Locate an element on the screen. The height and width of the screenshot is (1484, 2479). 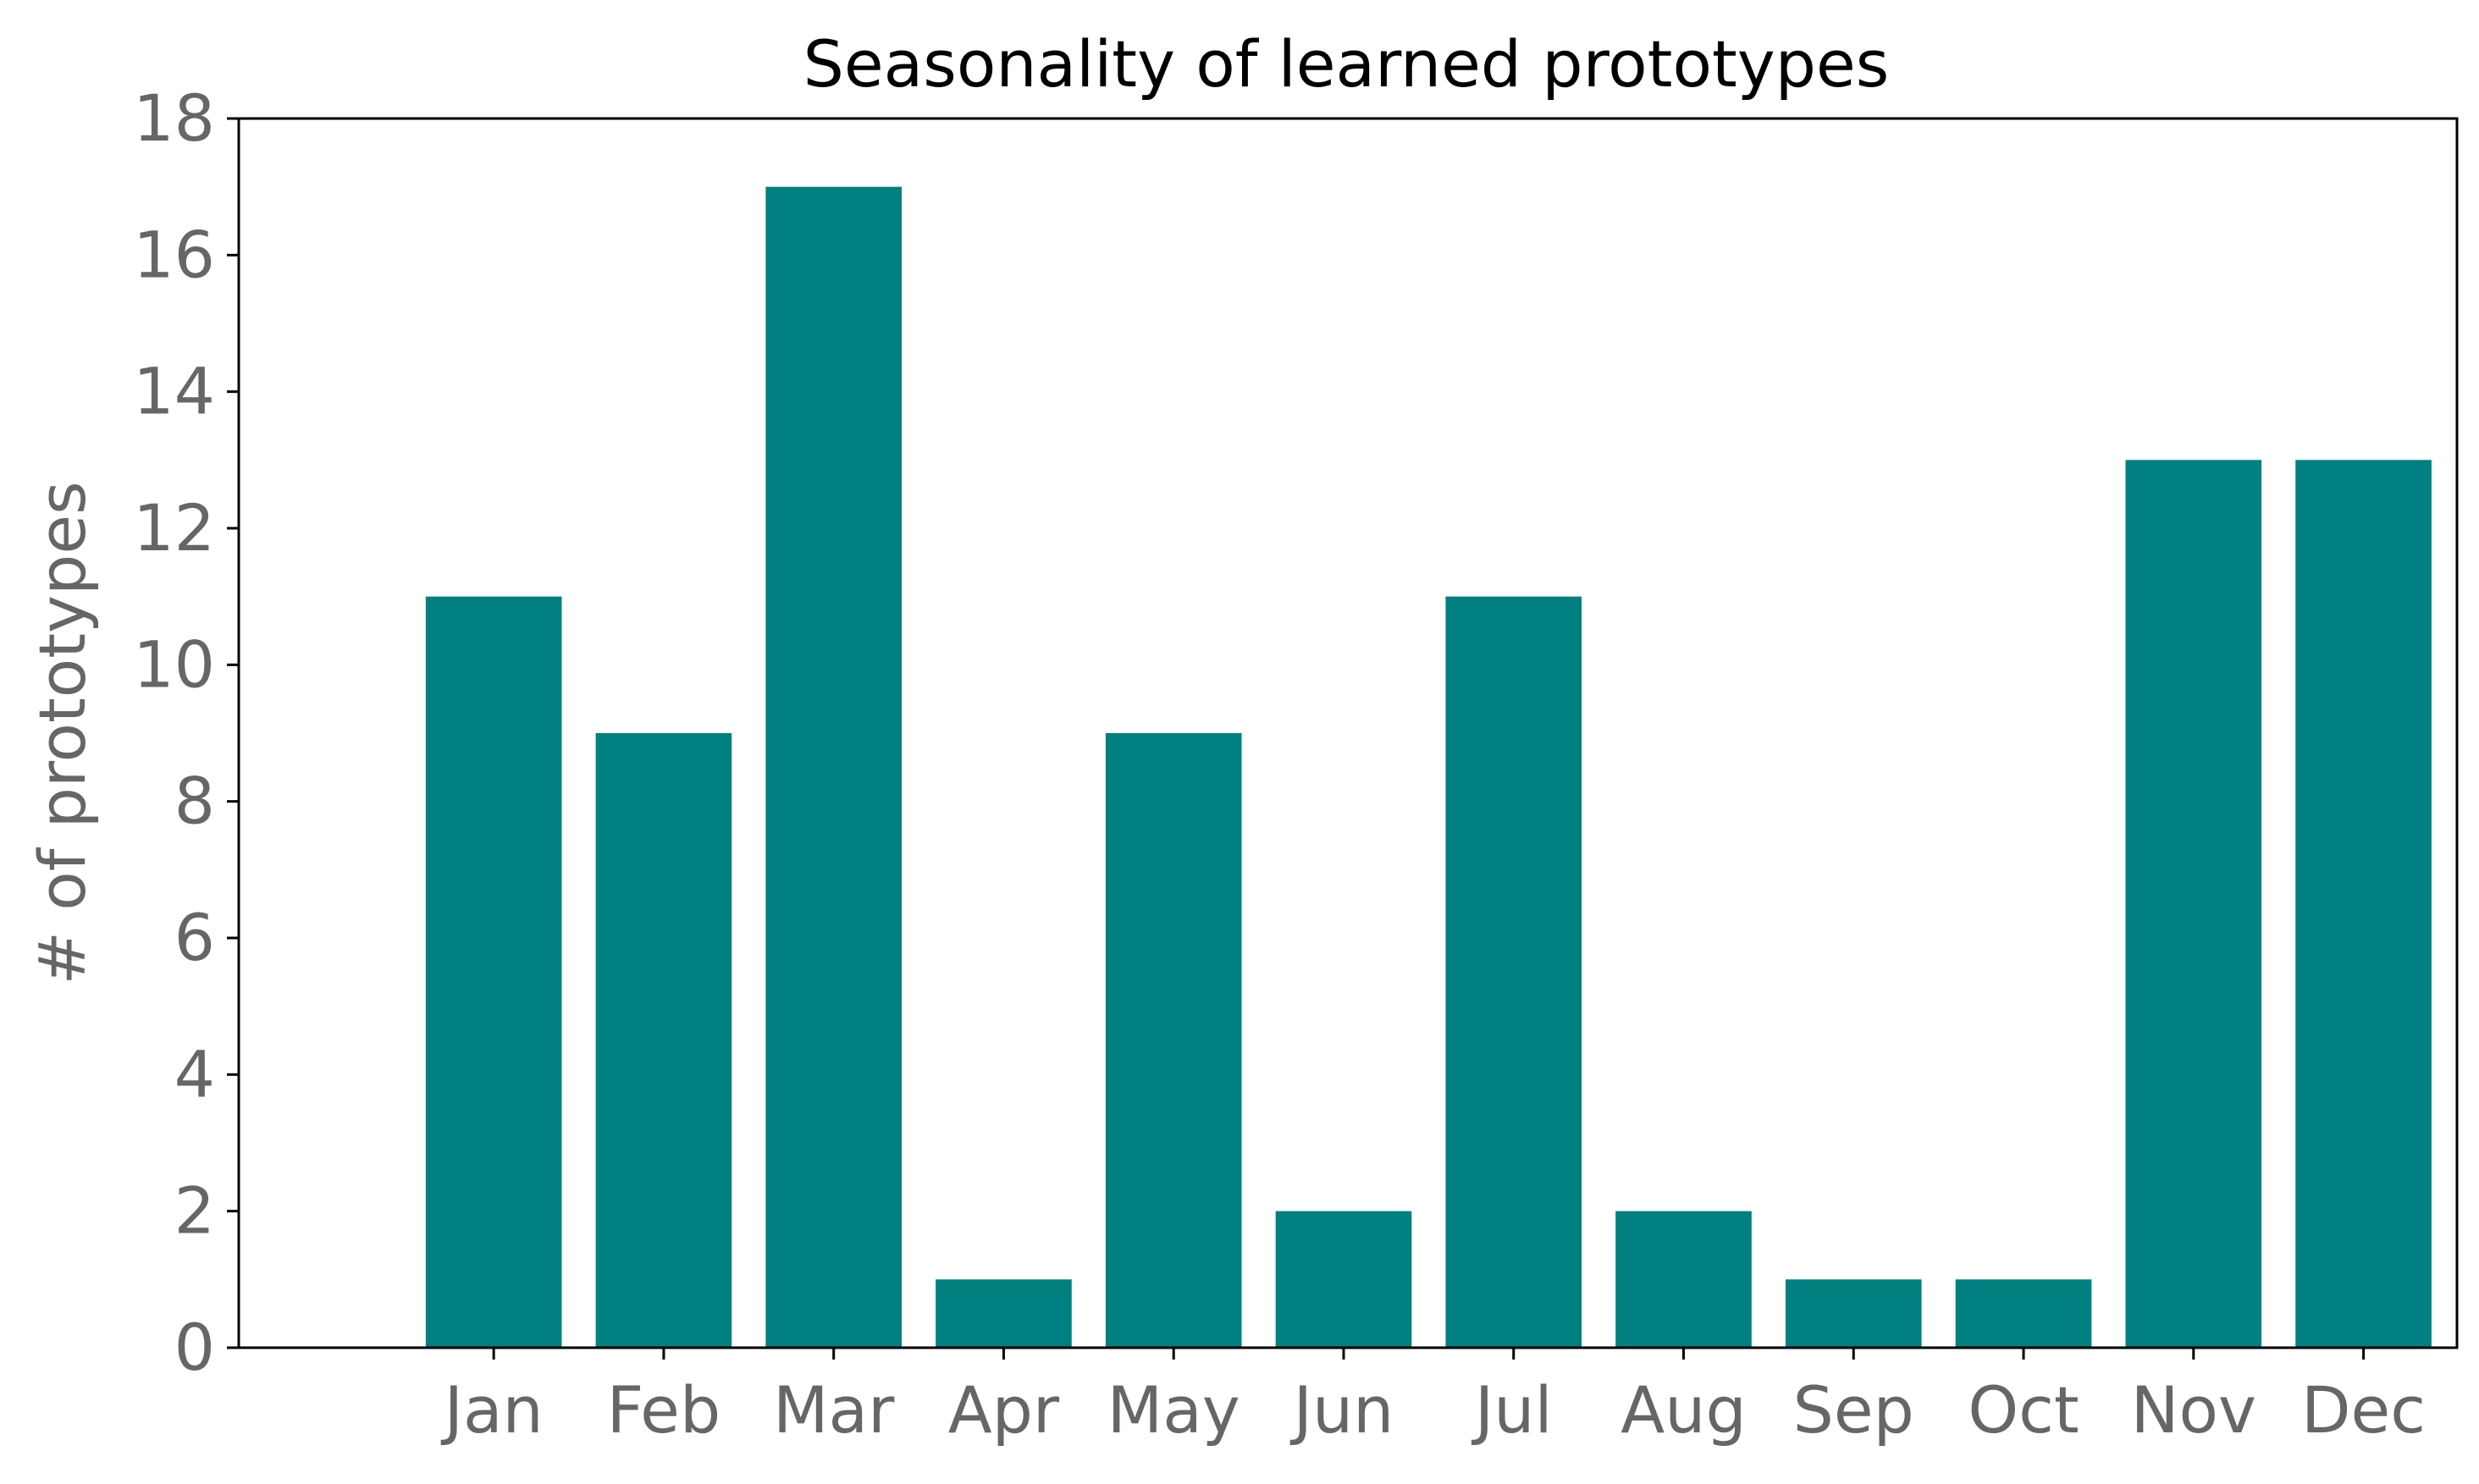
x-tick-label-apr: Apr is located at coordinates (1004, 1410).